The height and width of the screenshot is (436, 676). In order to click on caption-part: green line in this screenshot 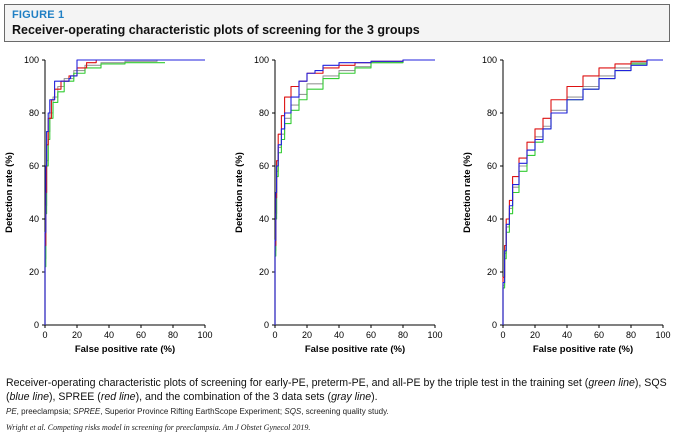, I will do `click(611, 383)`.